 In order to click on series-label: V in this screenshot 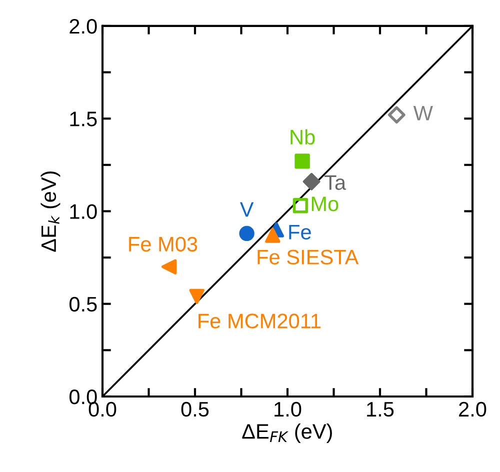, I will do `click(247, 209)`.